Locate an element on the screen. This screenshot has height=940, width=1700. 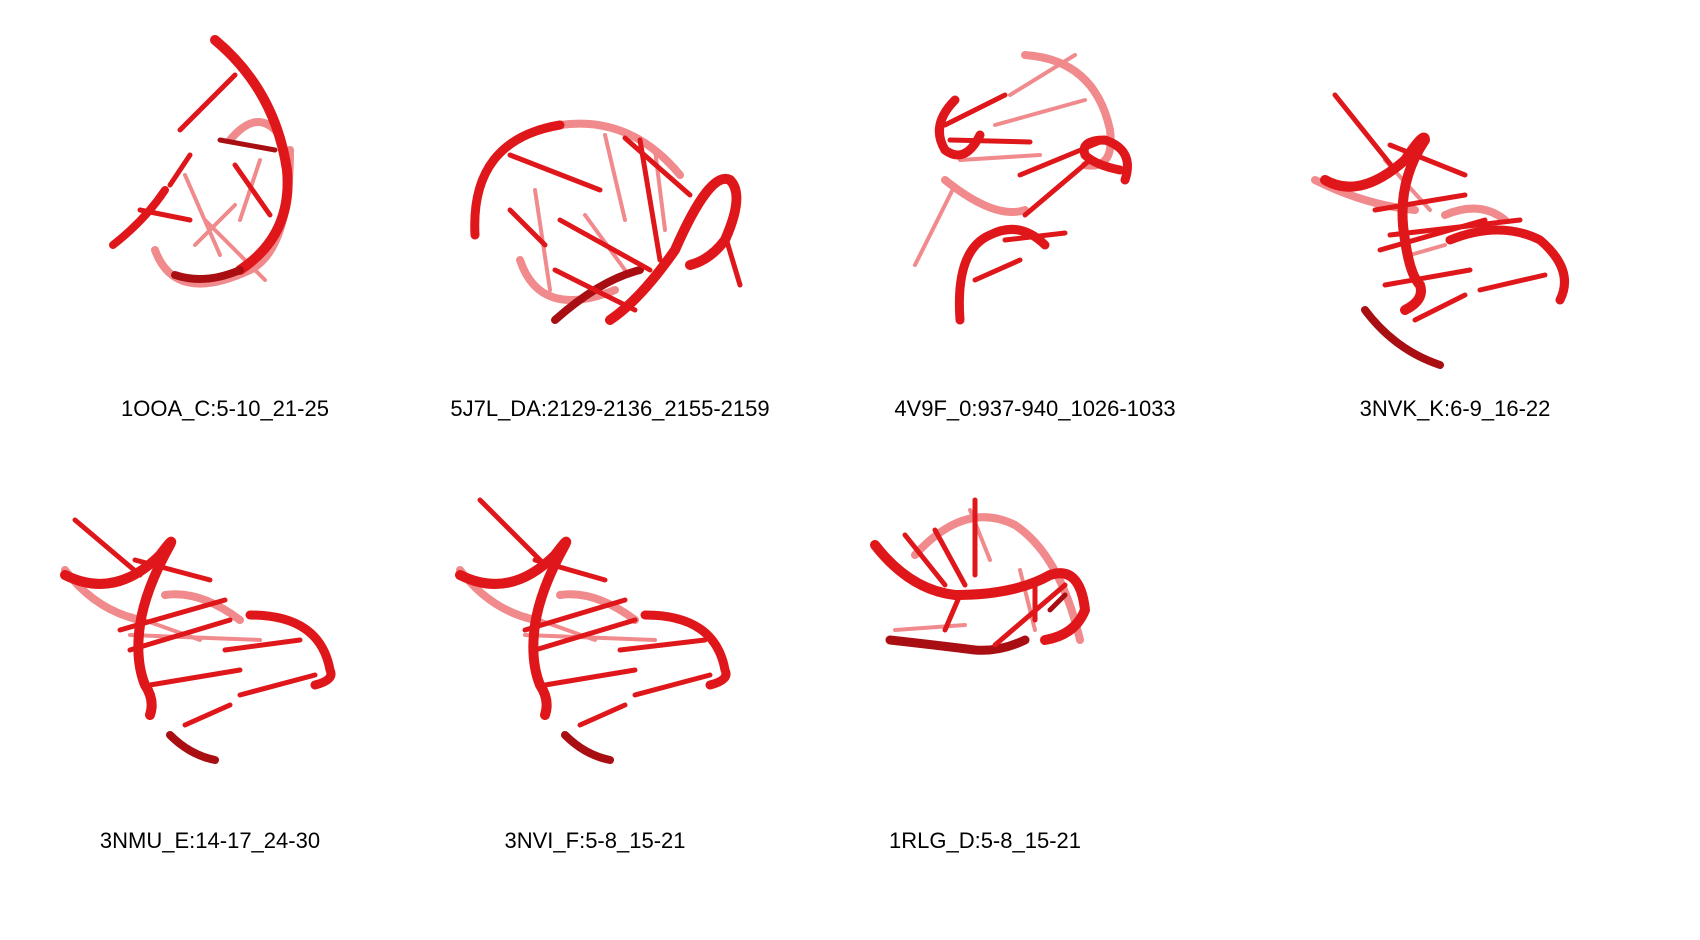
structure-panel-3: 4V9F_0:937-940_1026-1033 is located at coordinates (1035, 230).